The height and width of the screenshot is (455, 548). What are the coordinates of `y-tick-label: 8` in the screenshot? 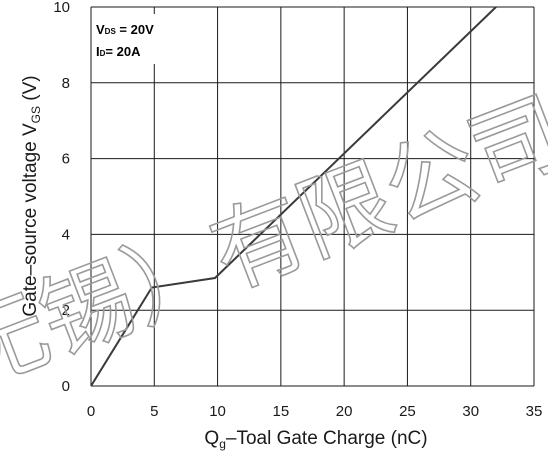 It's located at (66, 83).